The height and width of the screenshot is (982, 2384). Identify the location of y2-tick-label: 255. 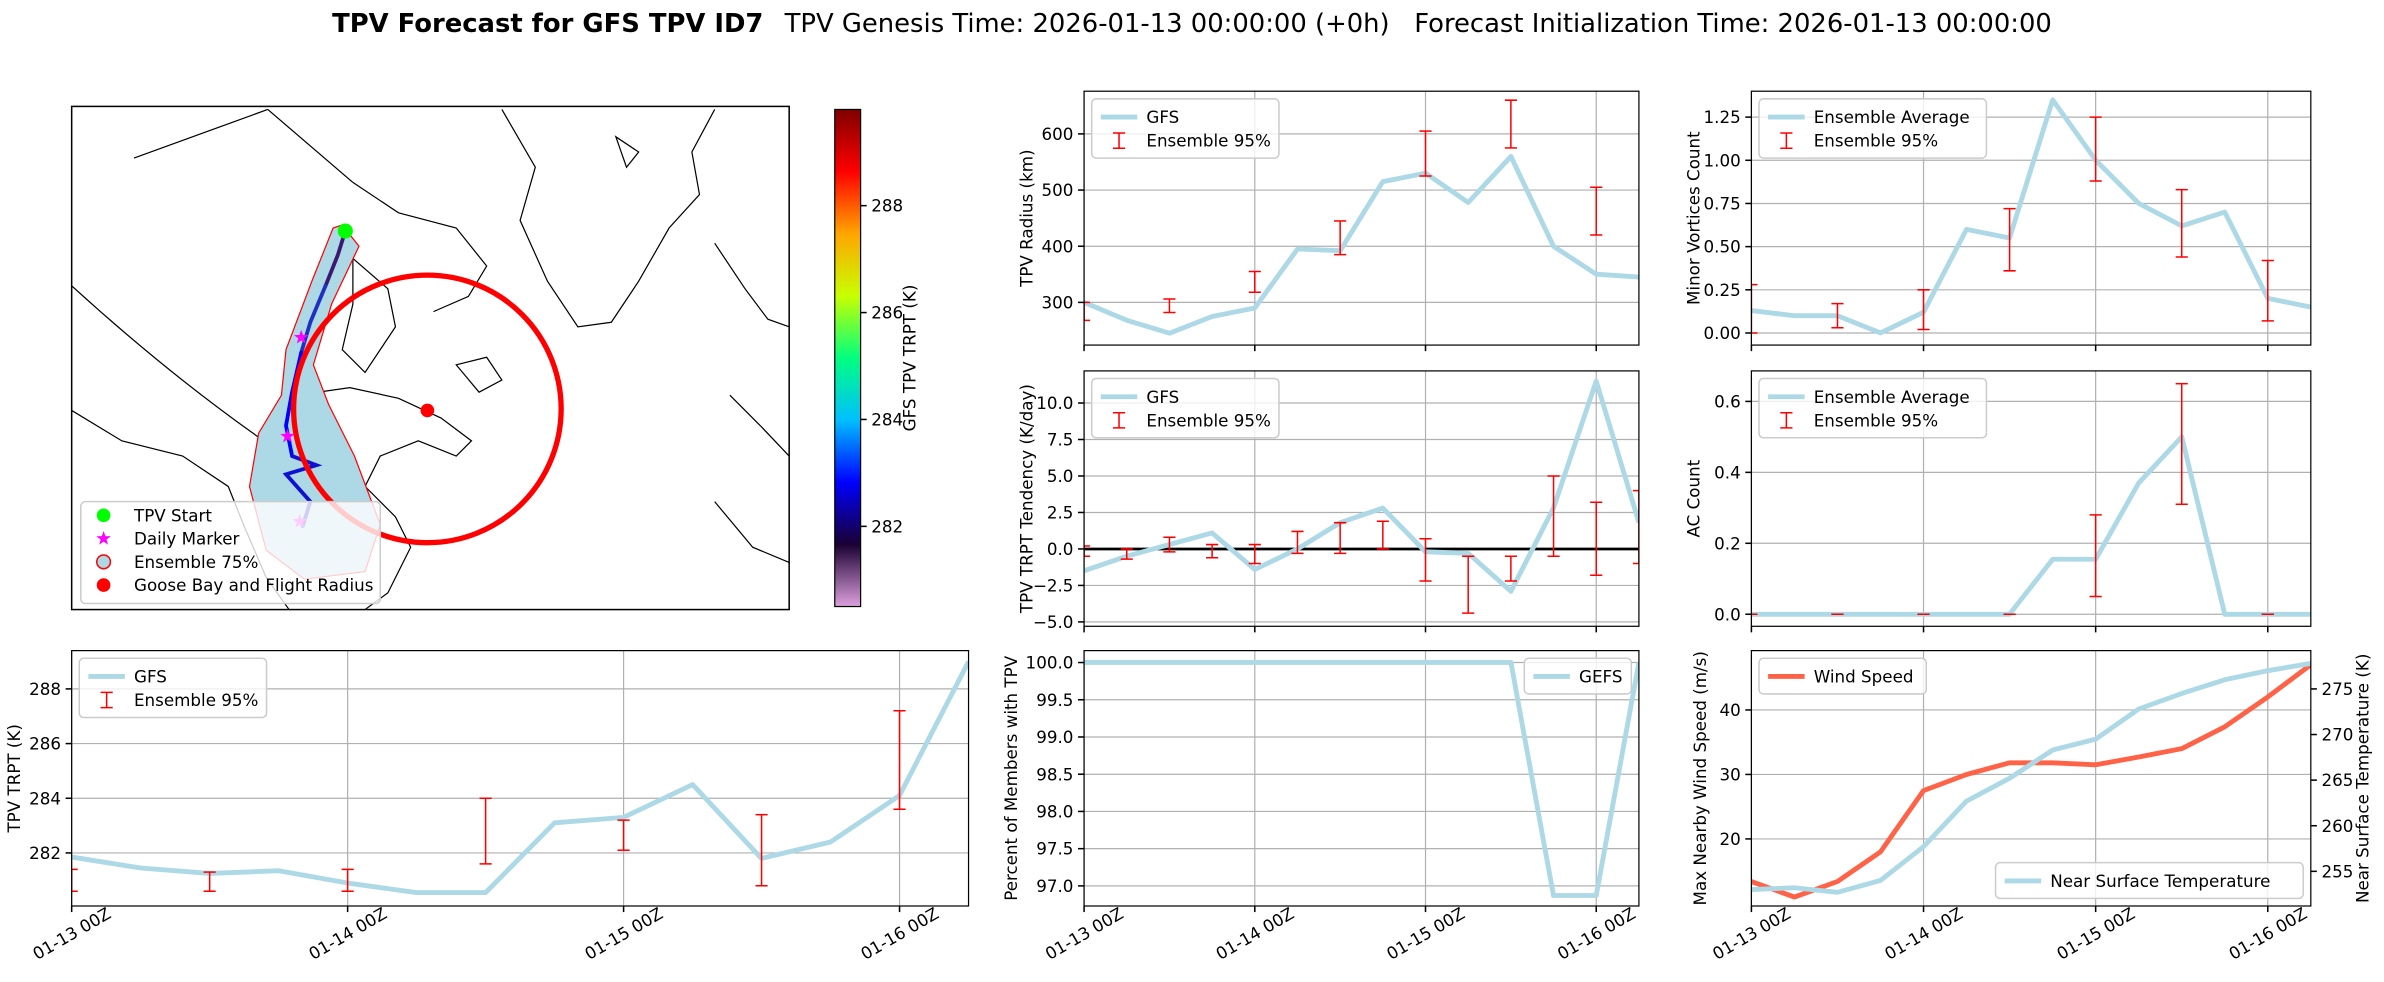
(2337, 871).